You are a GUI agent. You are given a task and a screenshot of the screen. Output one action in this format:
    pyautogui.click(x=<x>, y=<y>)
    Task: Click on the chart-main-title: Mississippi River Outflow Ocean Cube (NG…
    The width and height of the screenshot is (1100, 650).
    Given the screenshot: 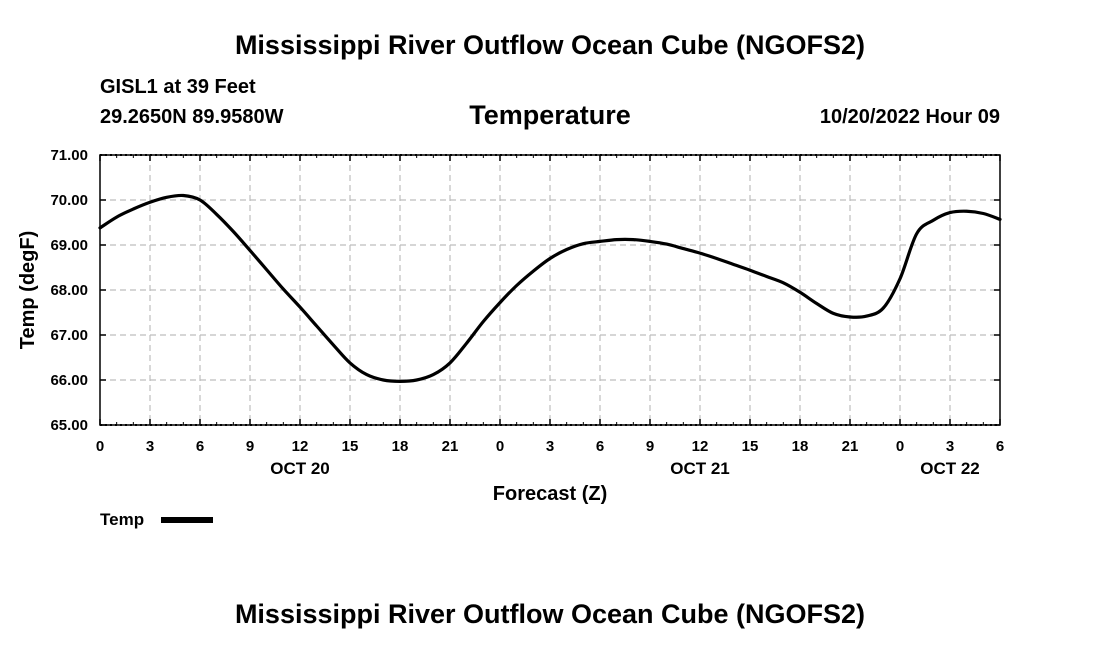 What is the action you would take?
    pyautogui.click(x=550, y=45)
    